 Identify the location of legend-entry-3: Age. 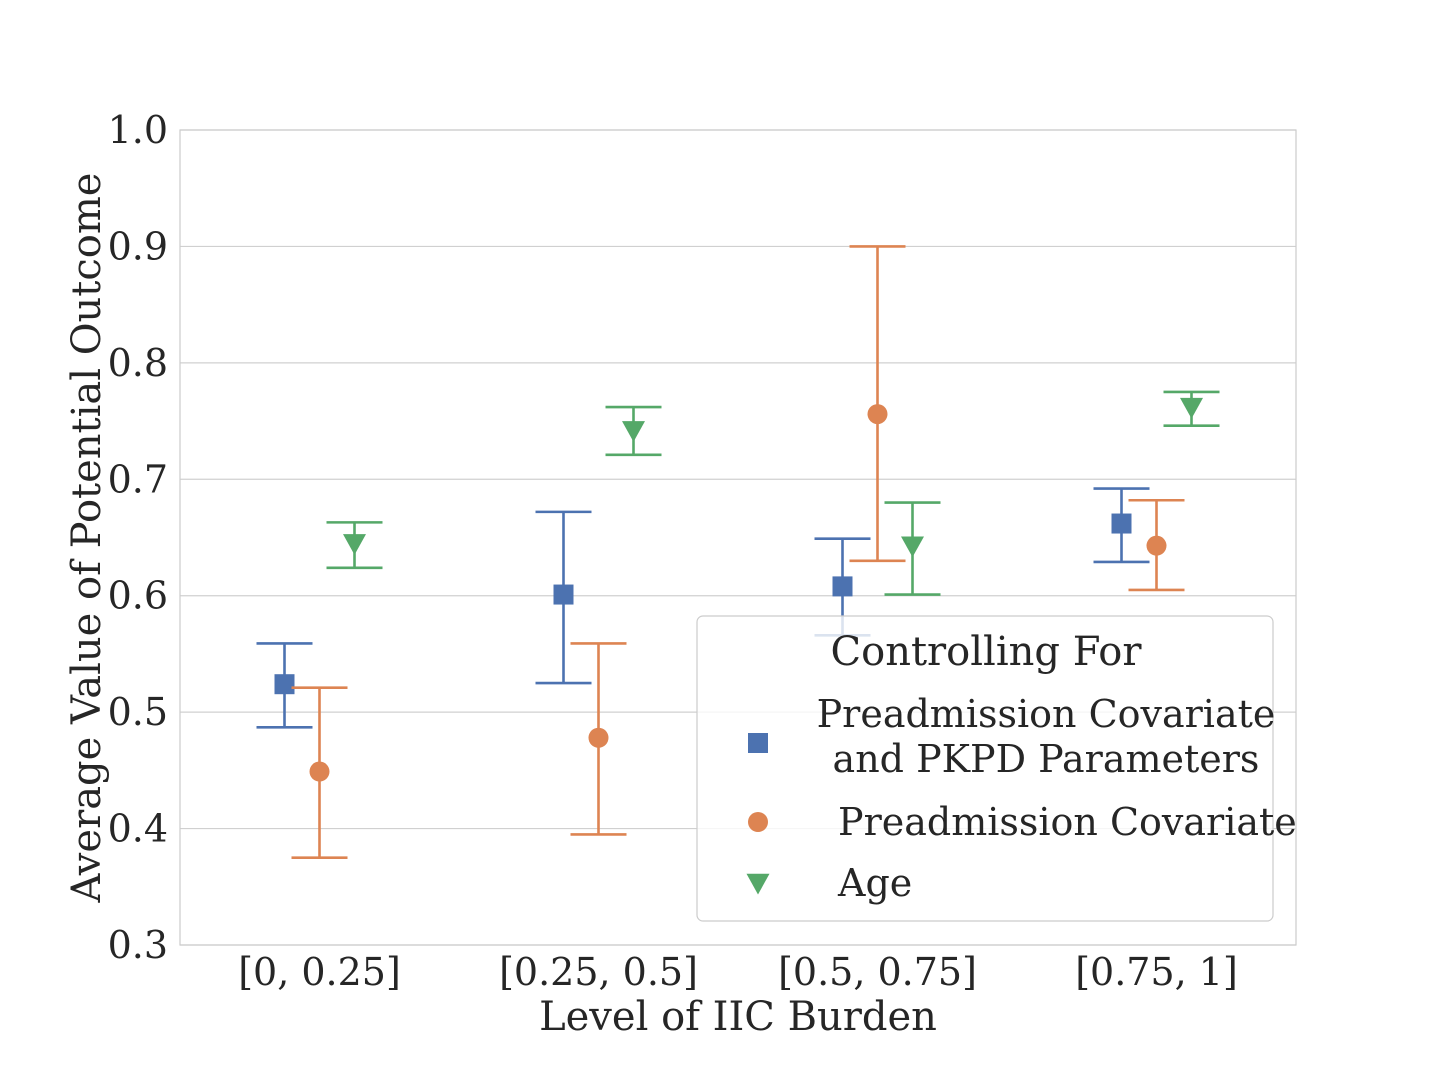
(829, 883).